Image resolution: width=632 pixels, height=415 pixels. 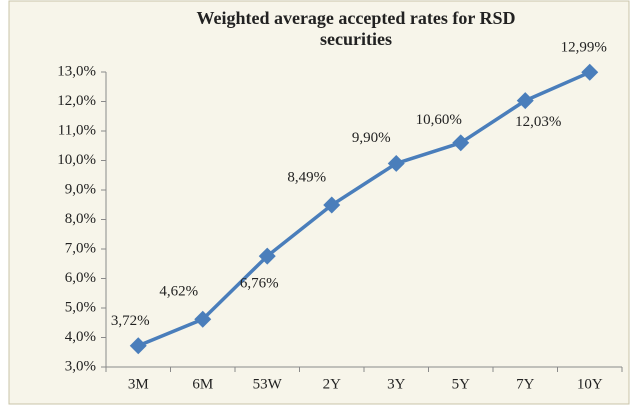 What do you see at coordinates (80, 278) in the screenshot?
I see `y-tick-label: 6,0%` at bounding box center [80, 278].